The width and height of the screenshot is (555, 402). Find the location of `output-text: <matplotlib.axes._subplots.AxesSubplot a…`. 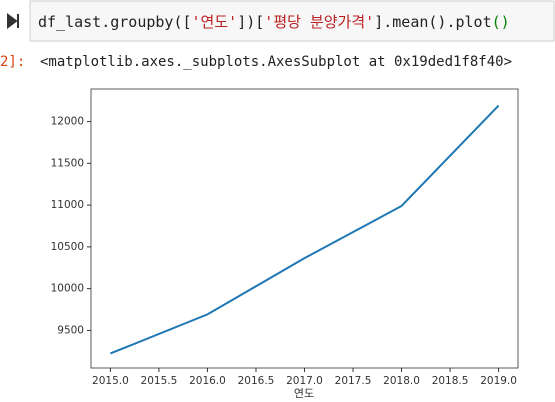

output-text: <matplotlib.axes._subplots.AxesSubplot a… is located at coordinates (276, 62).